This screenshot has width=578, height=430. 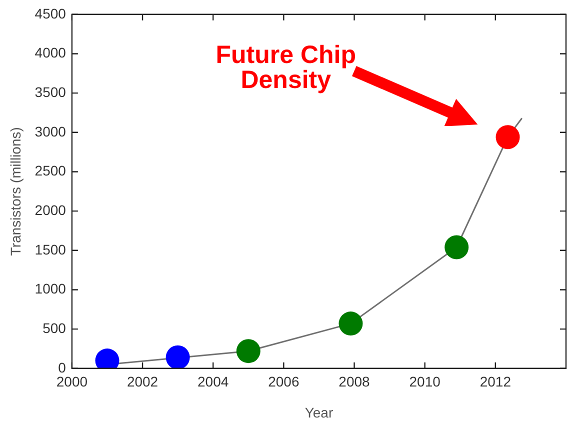 What do you see at coordinates (50, 210) in the screenshot?
I see `y-tick-label: 2000` at bounding box center [50, 210].